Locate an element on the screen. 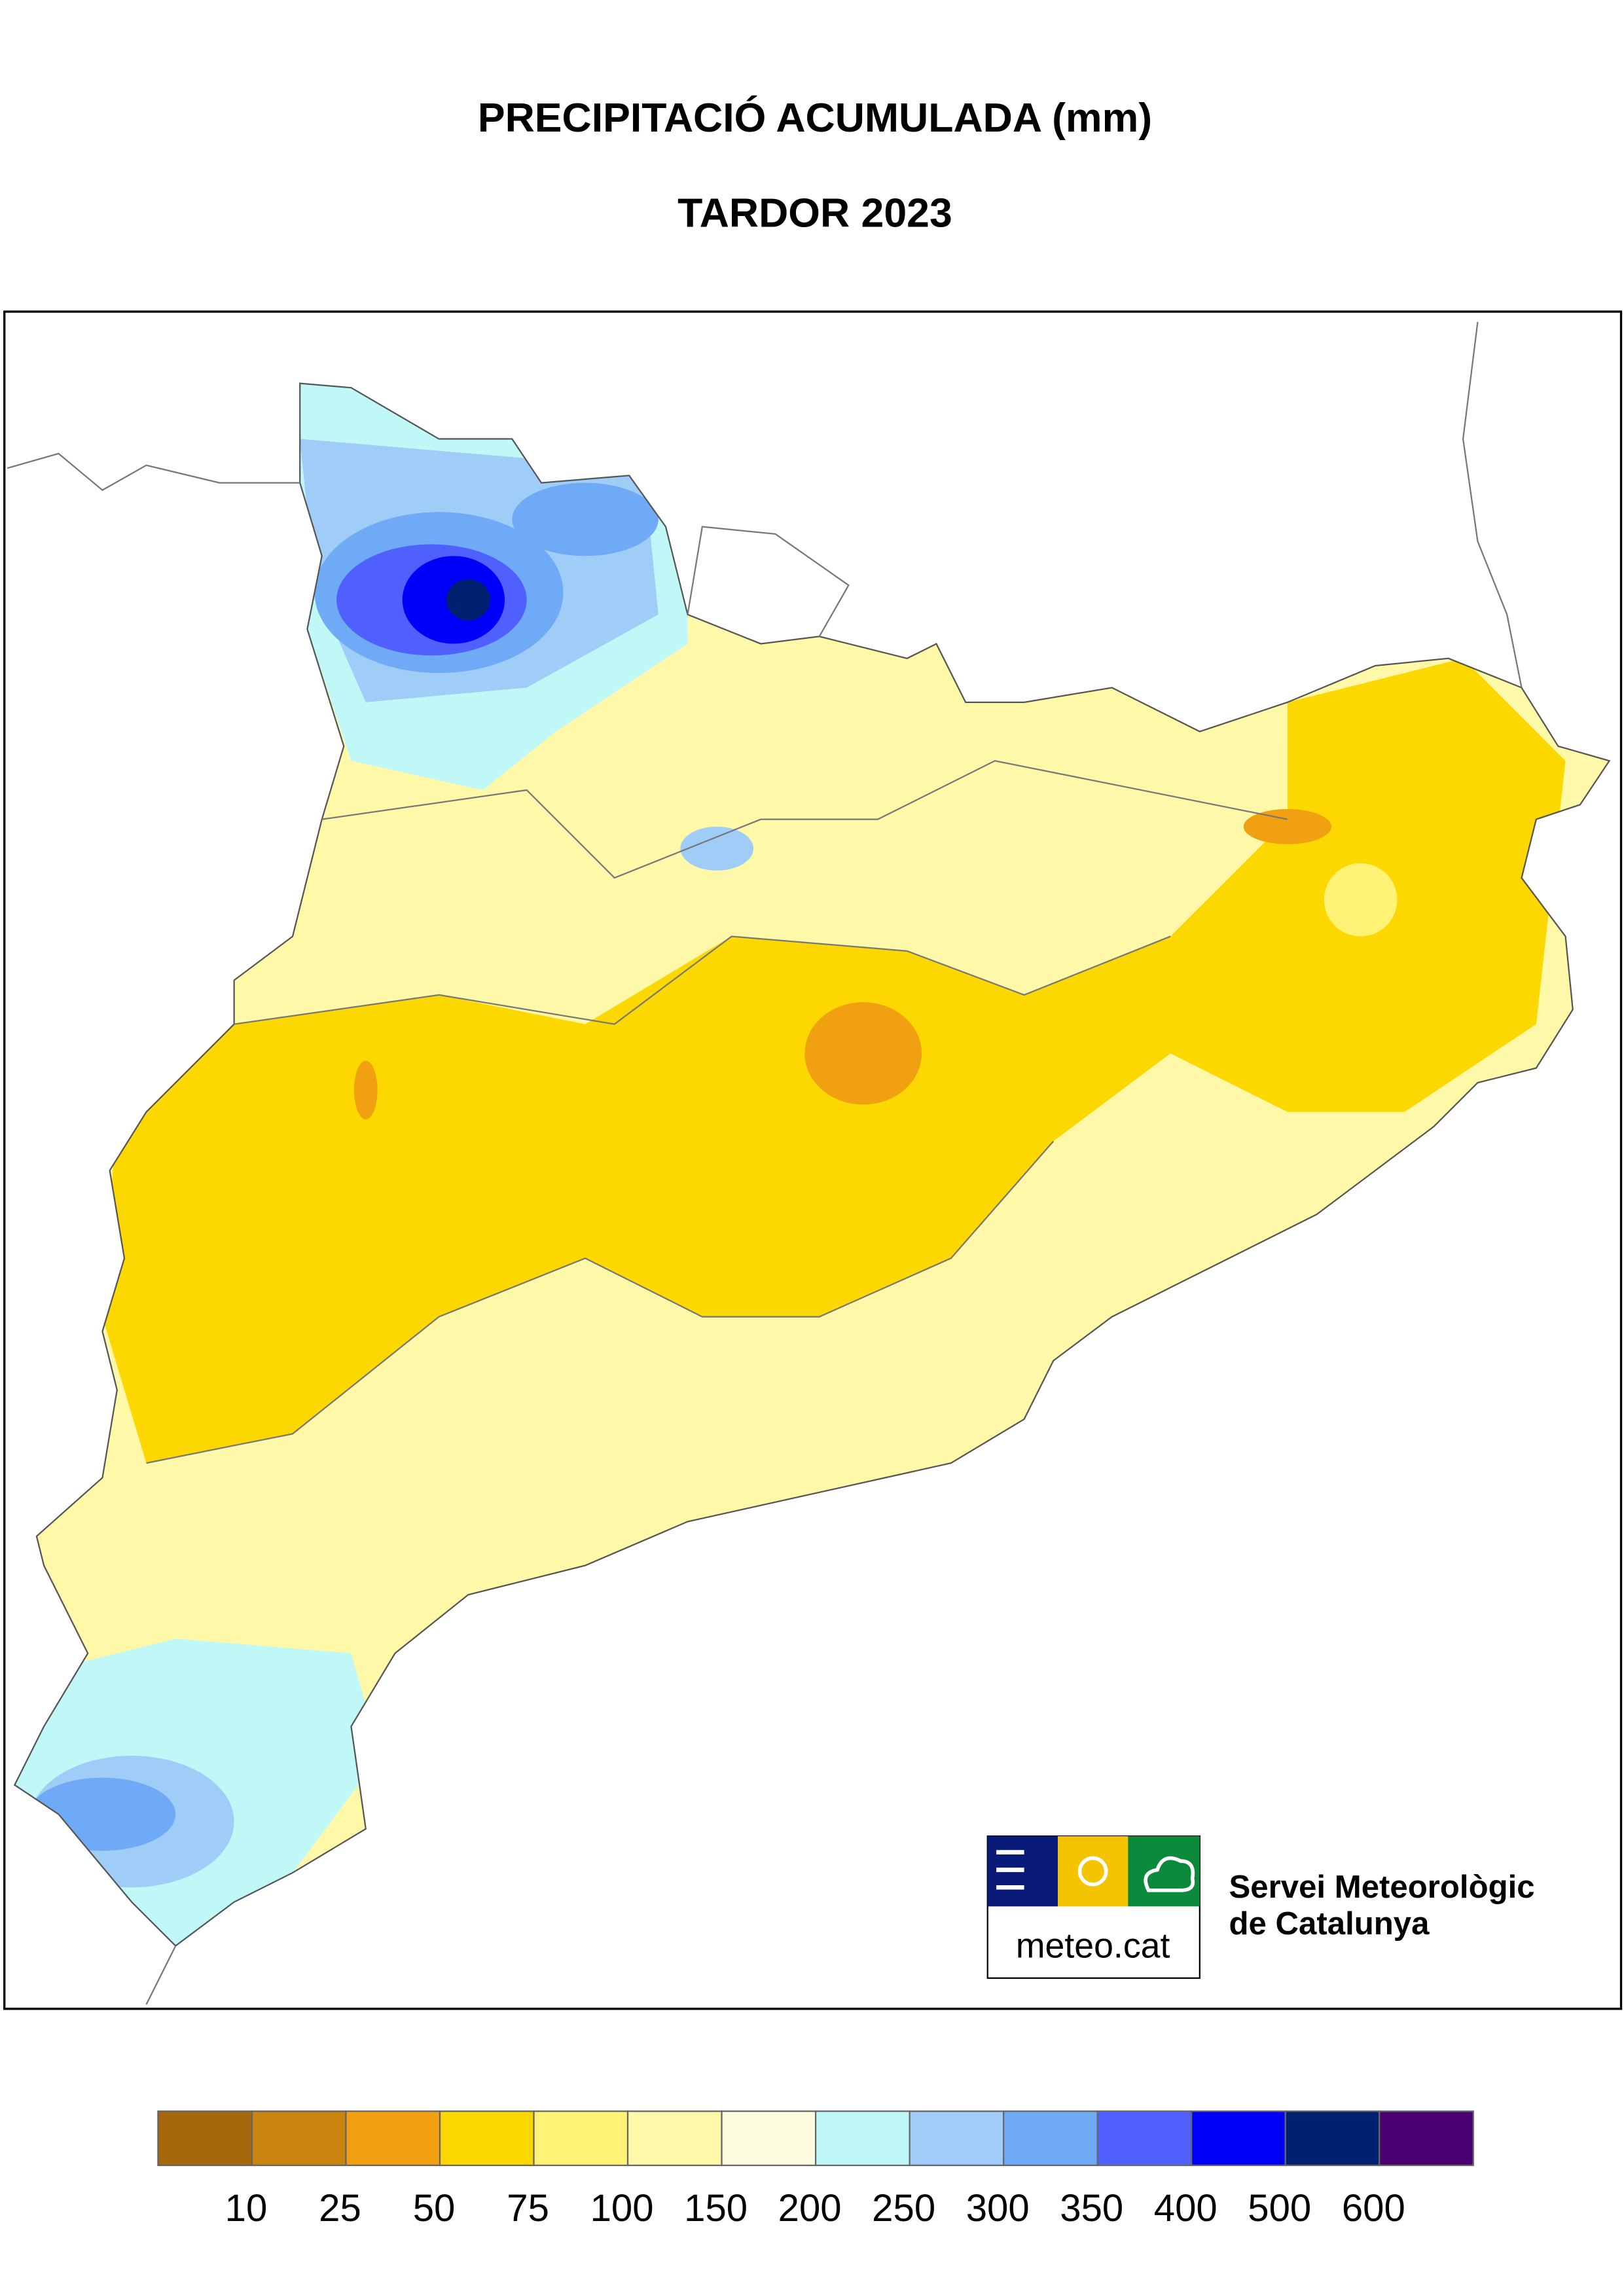 This screenshot has height=2295, width=1624. legend-label: 600 is located at coordinates (1373, 2208).